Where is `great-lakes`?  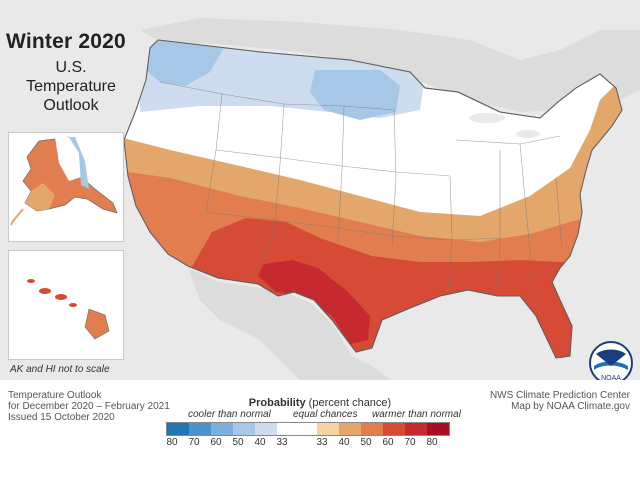
great-lakes is located at coordinates (487, 118).